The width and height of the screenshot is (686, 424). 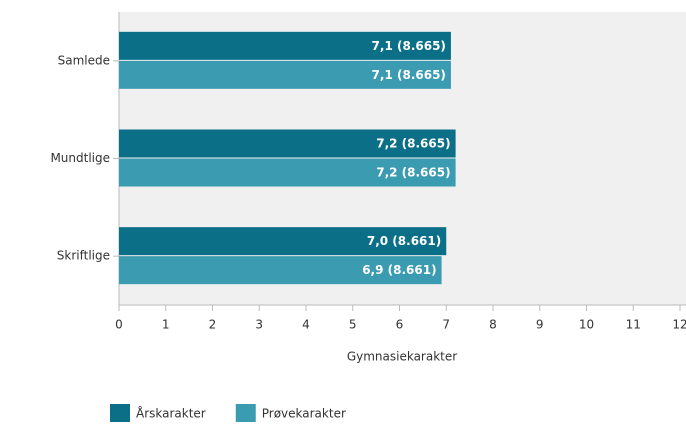 I want to click on x-tick-label: 0, so click(x=119, y=325).